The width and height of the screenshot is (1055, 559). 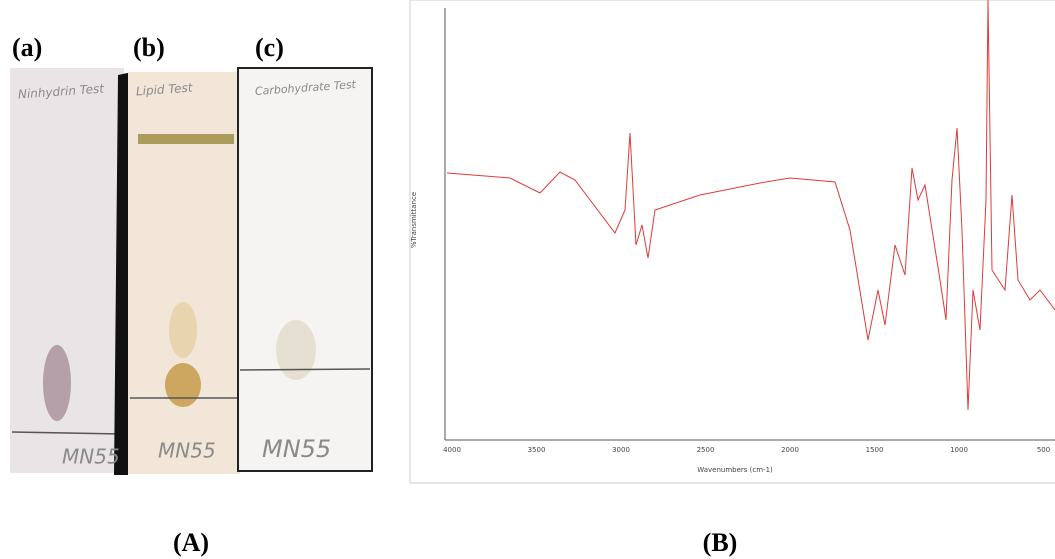 What do you see at coordinates (149, 47) in the screenshot?
I see `plate-label: (b)` at bounding box center [149, 47].